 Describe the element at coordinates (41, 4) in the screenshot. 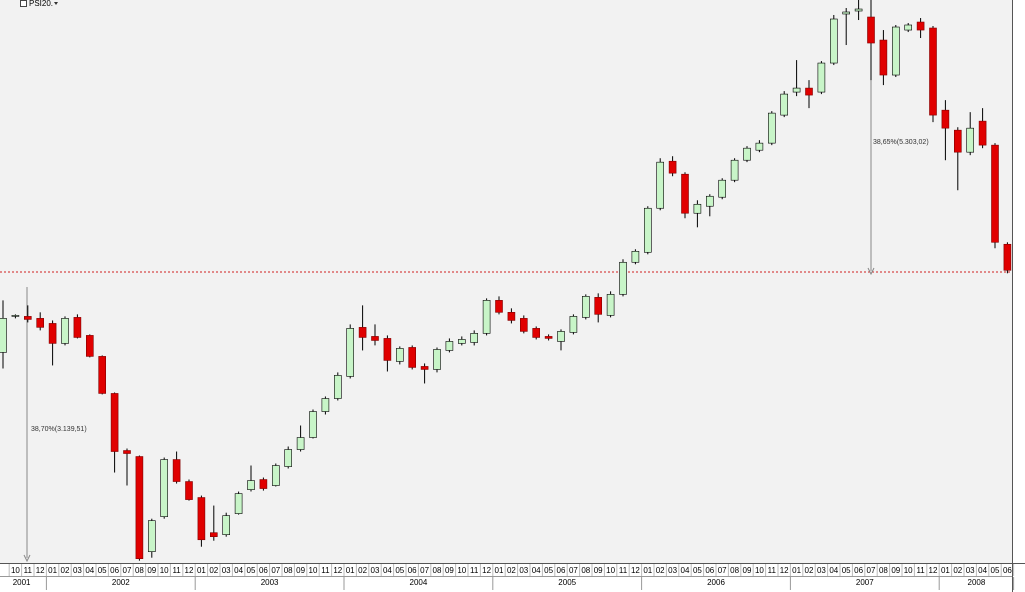

I see `legend-label: PSI20.` at that location.